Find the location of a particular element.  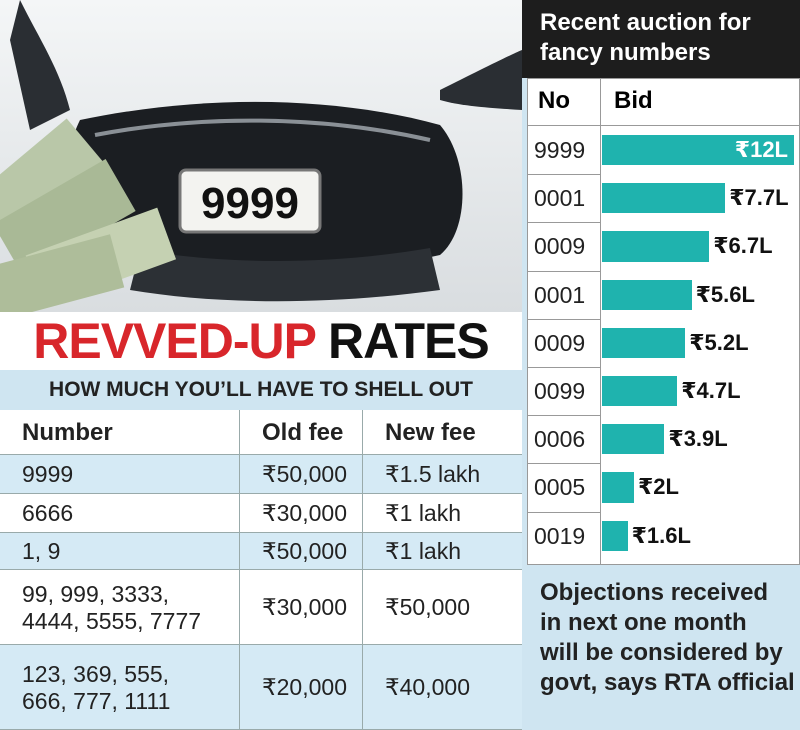

table-cell: 9999 is located at coordinates (120, 474).